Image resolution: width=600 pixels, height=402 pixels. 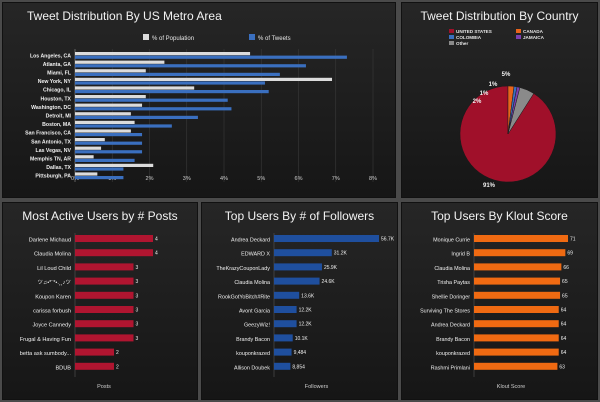 What do you see at coordinates (477, 102) in the screenshot?
I see `pie-label: 2%` at bounding box center [477, 102].